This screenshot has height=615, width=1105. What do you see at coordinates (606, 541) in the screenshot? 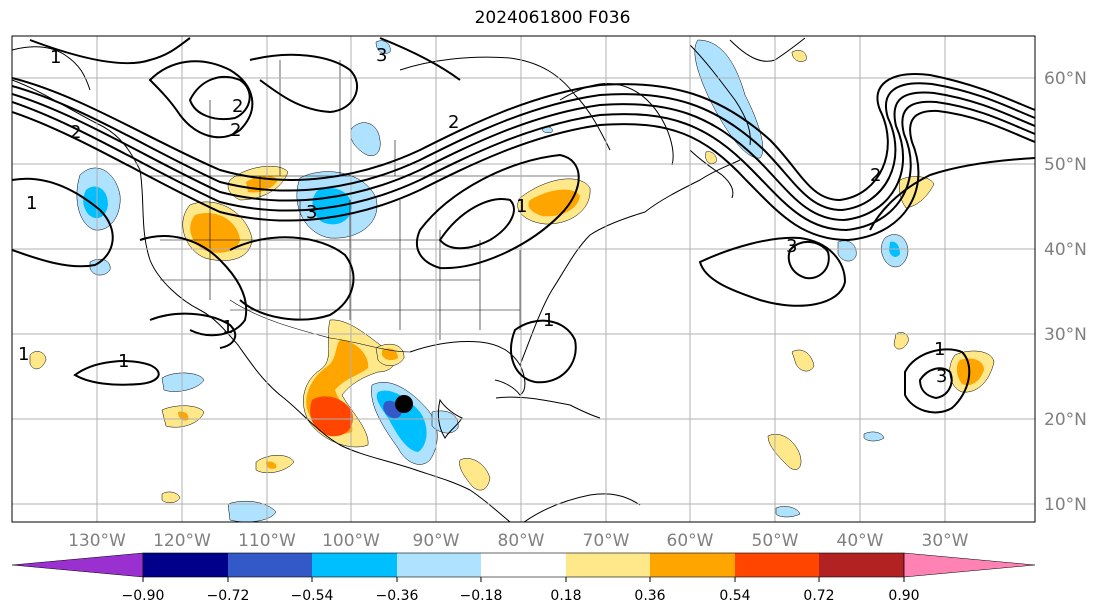
I see `lon-label: 70°W` at bounding box center [606, 541].